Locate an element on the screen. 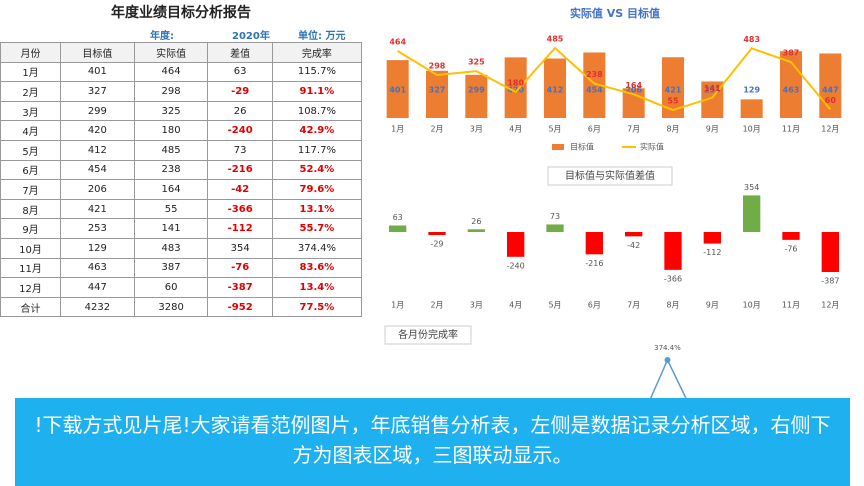 The height and width of the screenshot is (486, 864). table-cell: -29 is located at coordinates (240, 91).